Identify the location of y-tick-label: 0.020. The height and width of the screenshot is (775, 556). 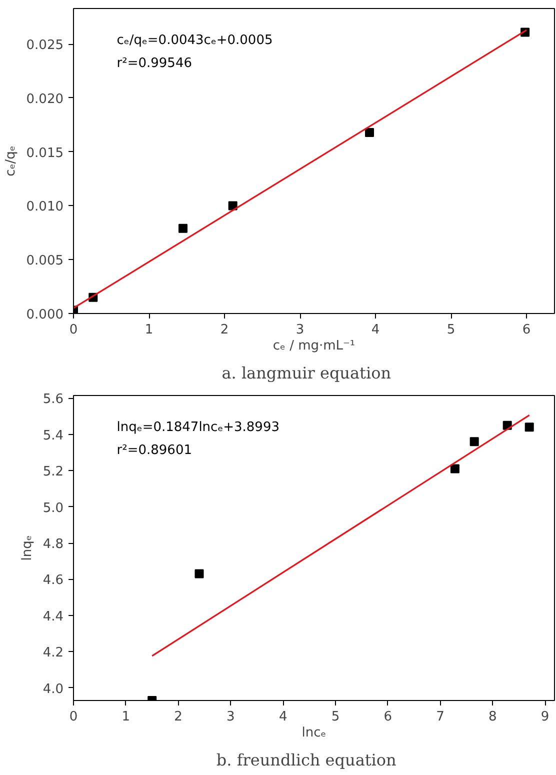
(45, 99).